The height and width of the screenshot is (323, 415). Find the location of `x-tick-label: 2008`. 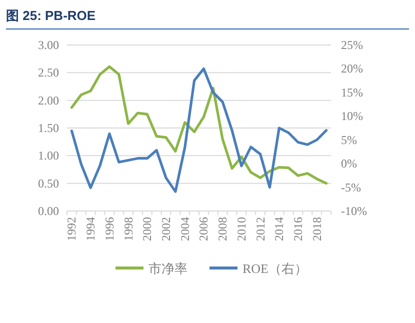

x-tick-label: 2008 is located at coordinates (223, 229).